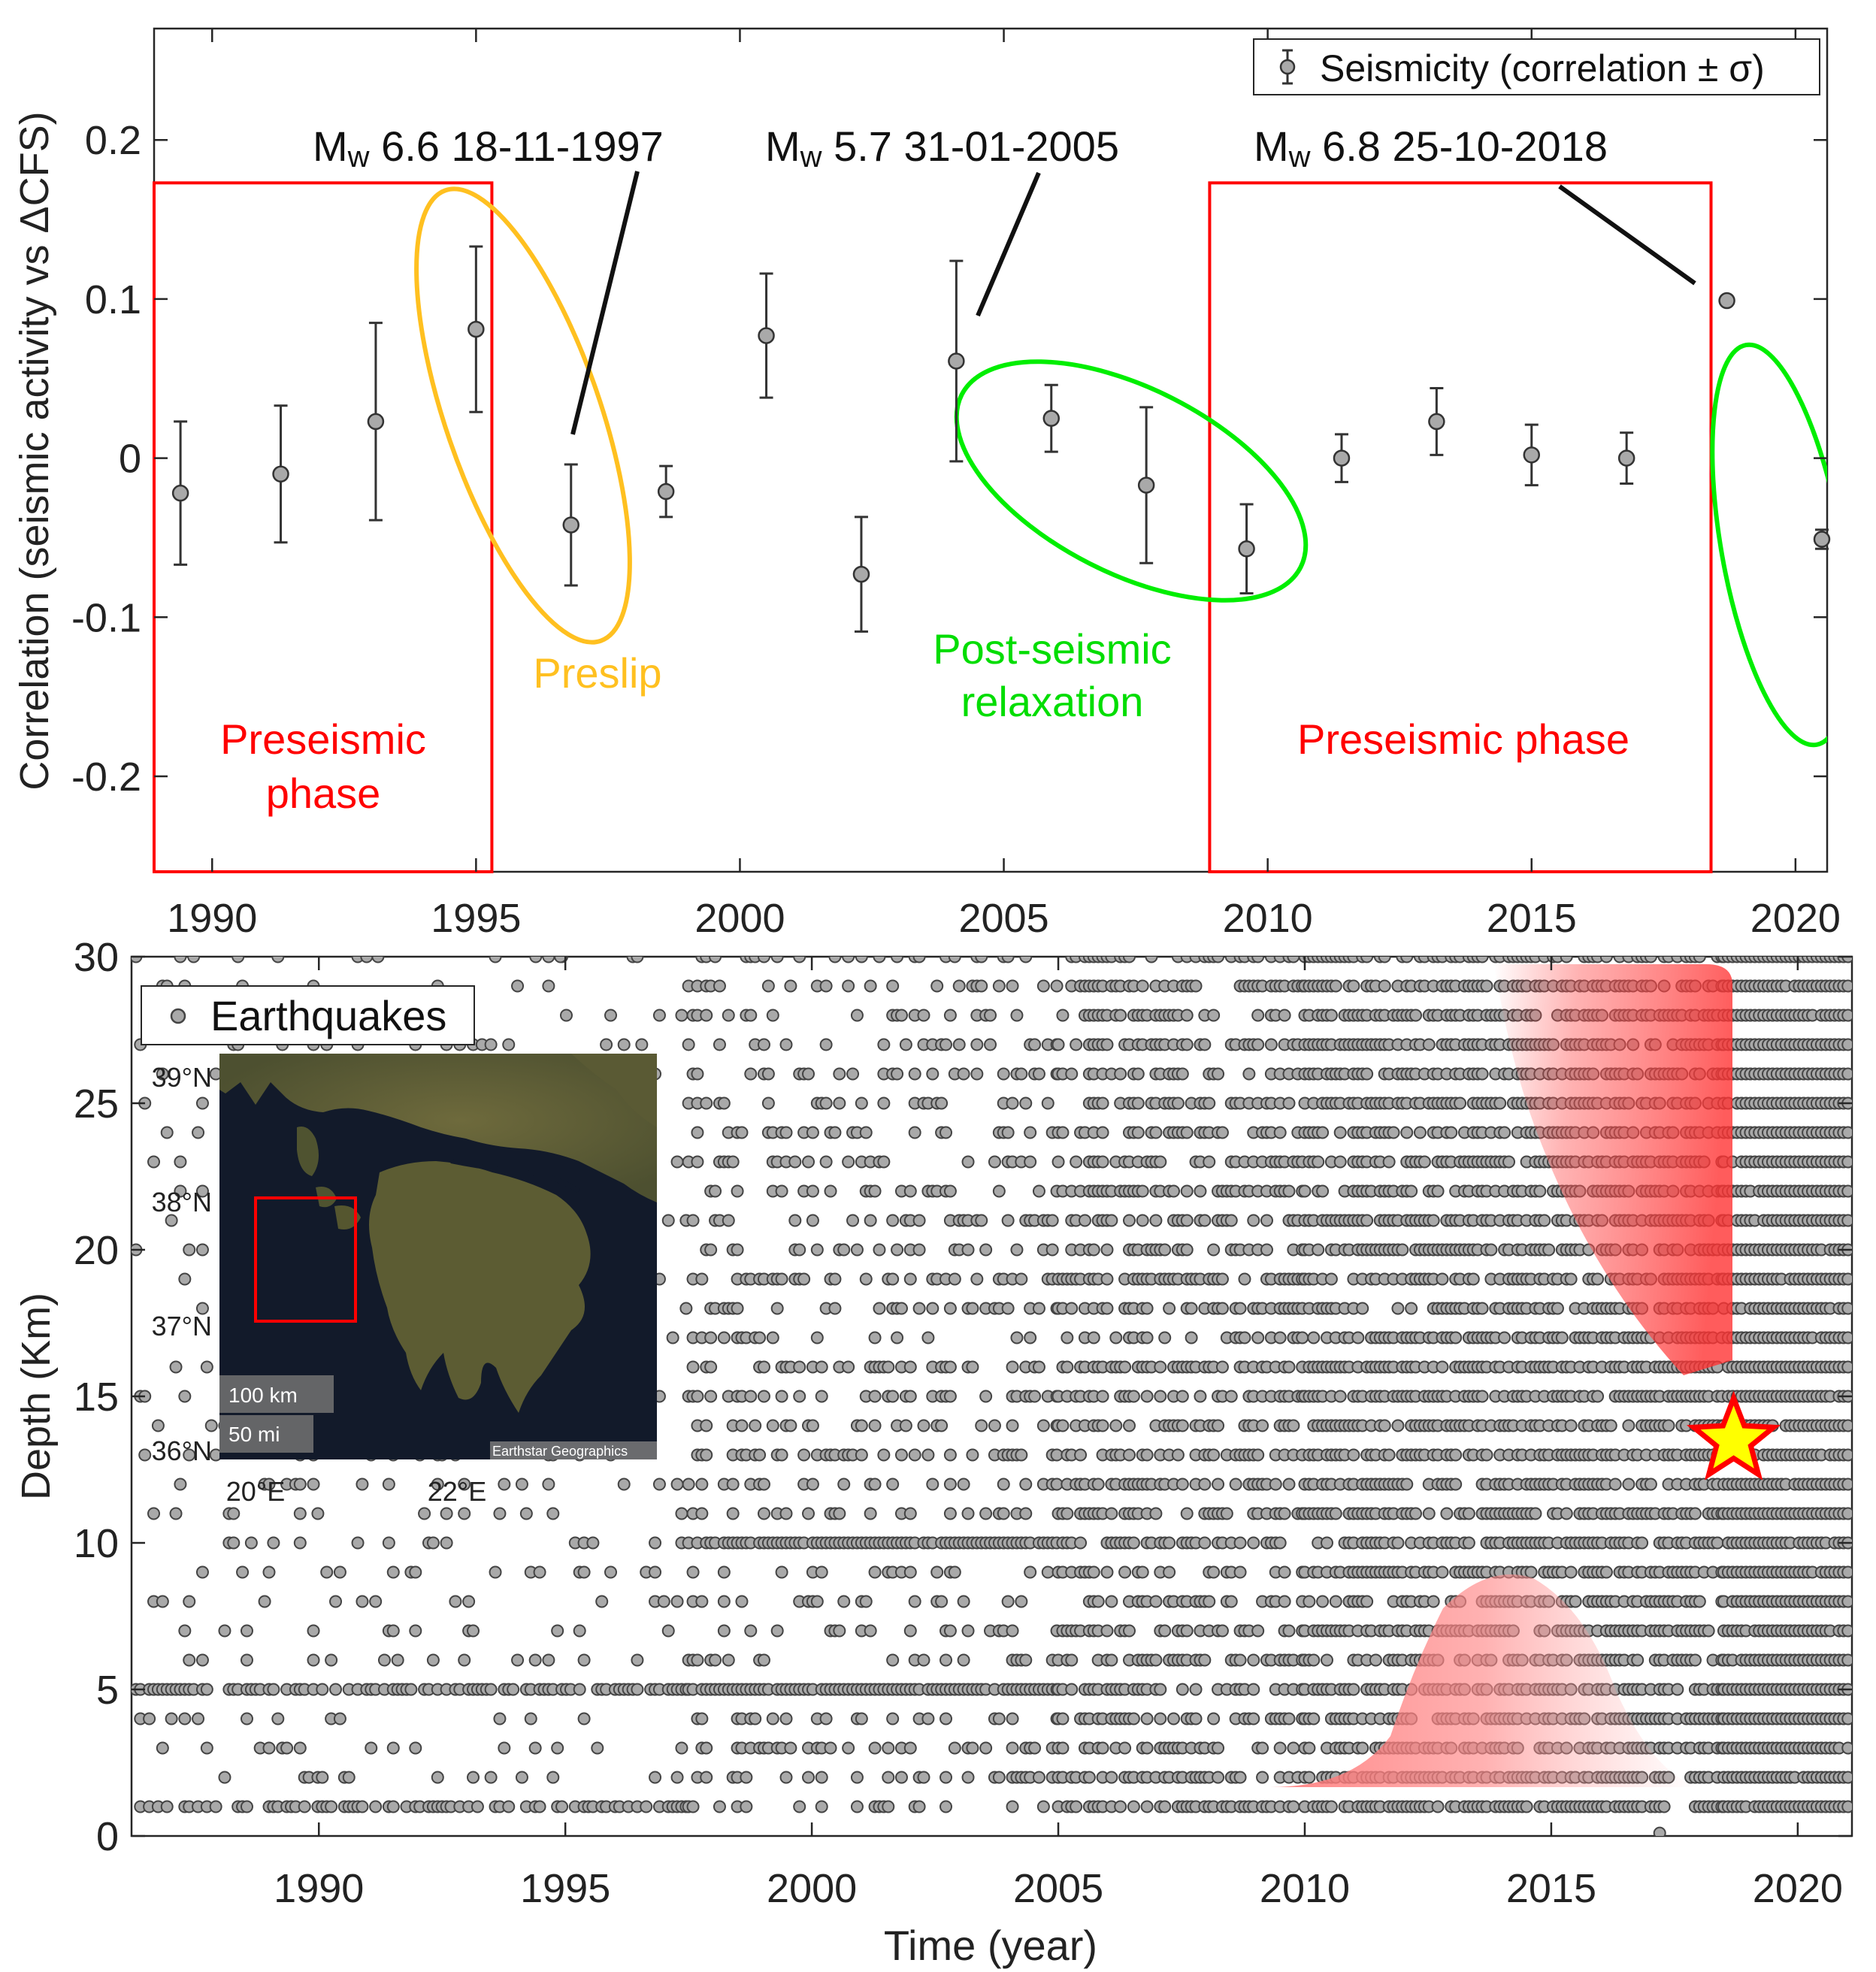 This screenshot has width=1876, height=1972. Describe the element at coordinates (1287, 67) in the screenshot. I see `legend-marker-correlation` at that location.